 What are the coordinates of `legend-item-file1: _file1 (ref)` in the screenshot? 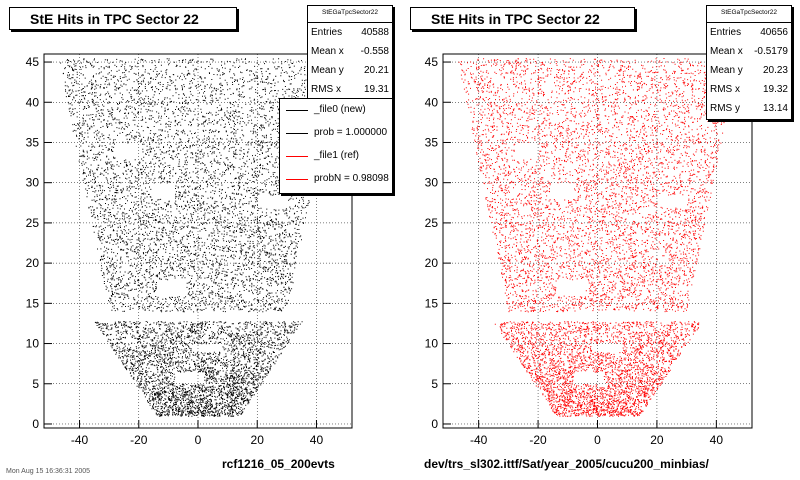 It's located at (336, 156).